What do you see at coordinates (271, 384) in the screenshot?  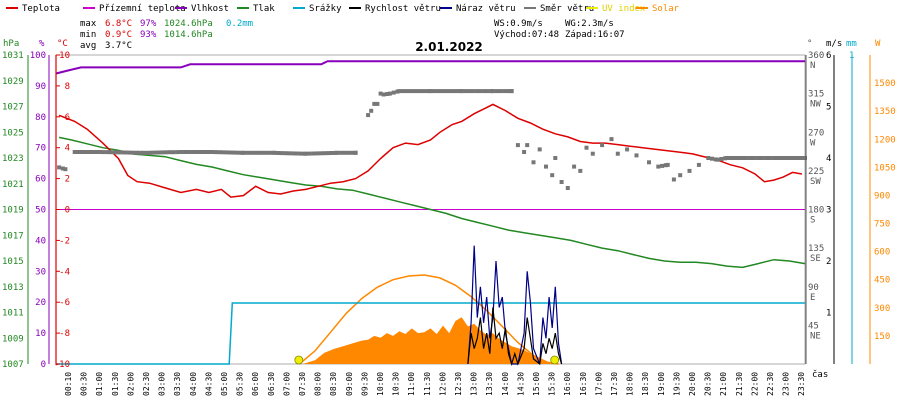 I see `tick-x: 06:30` at bounding box center [271, 384].